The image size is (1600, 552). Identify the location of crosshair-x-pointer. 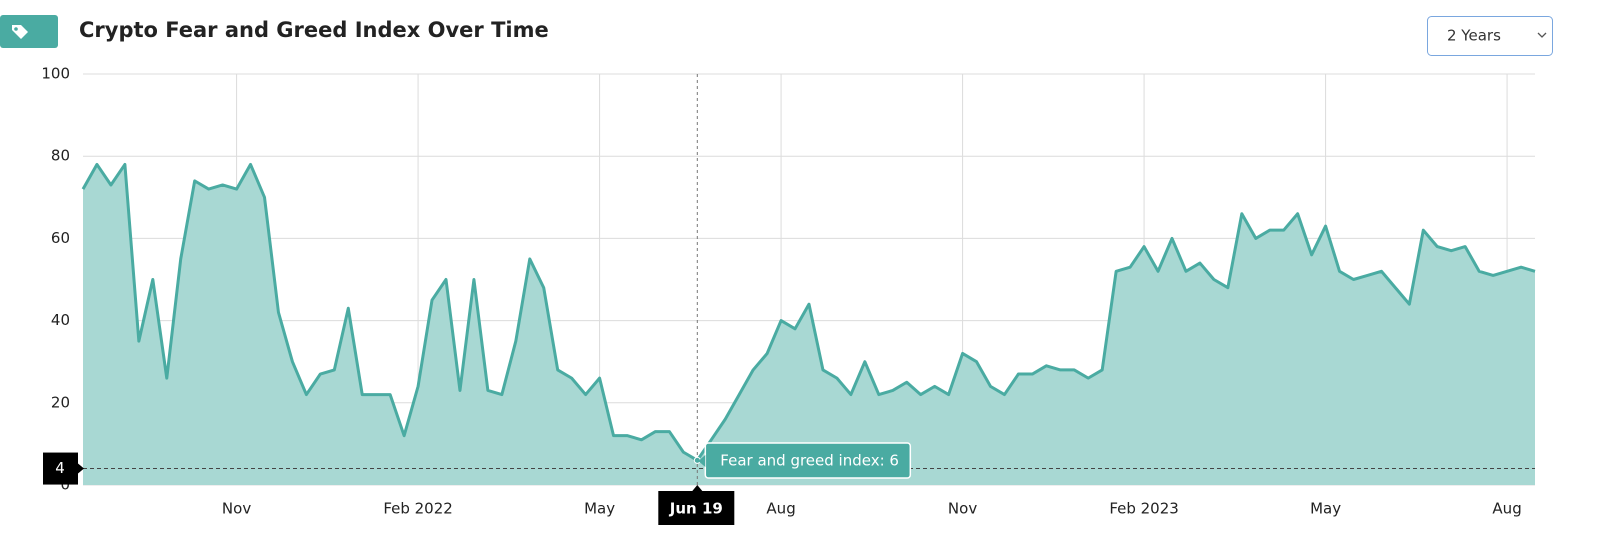
(697, 488).